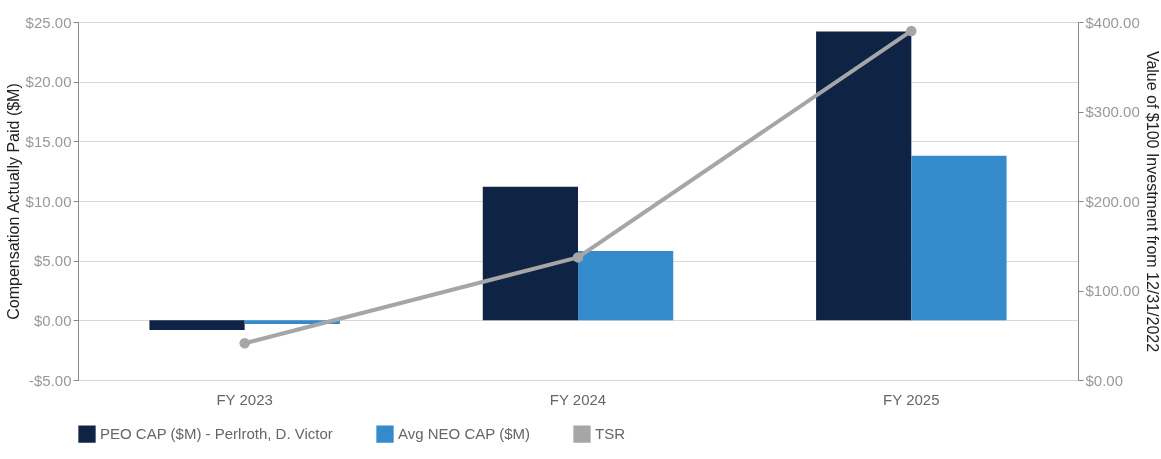  Describe the element at coordinates (578, 399) in the screenshot. I see `x-tick-label: FY 2024` at that location.